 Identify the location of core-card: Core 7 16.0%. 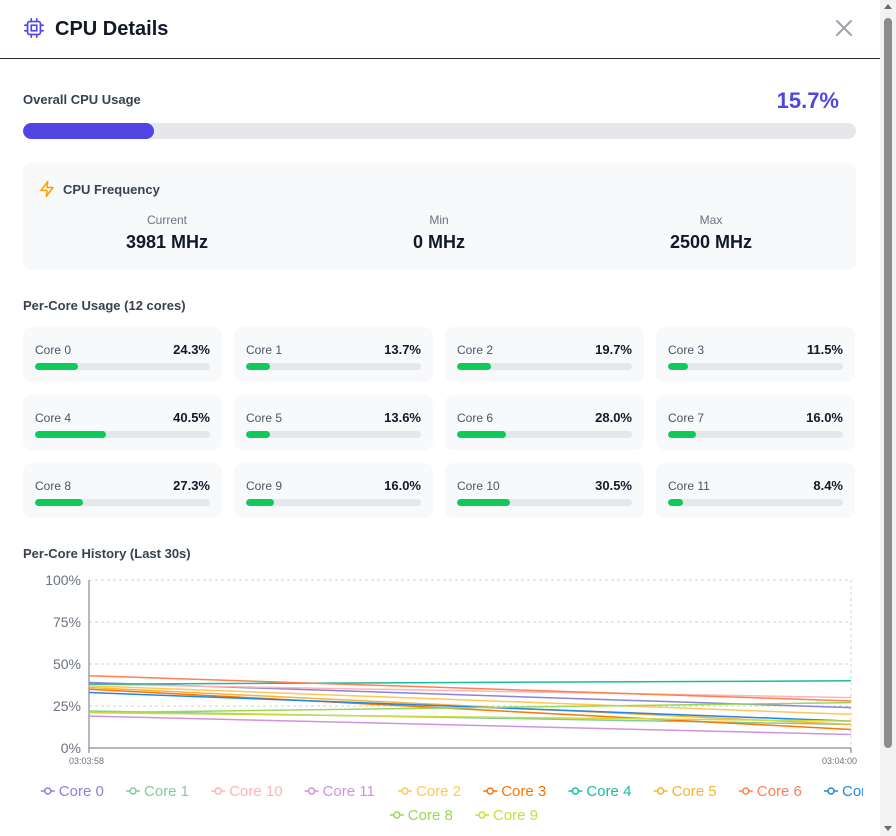
(755, 422).